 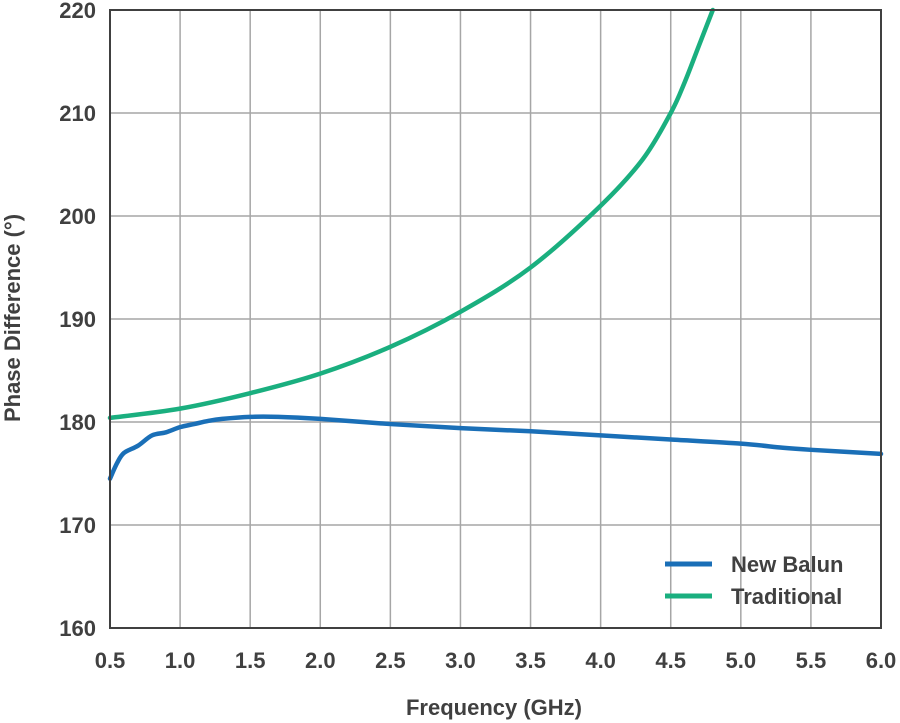 What do you see at coordinates (600, 660) in the screenshot?
I see `x-tick-label: 4.0` at bounding box center [600, 660].